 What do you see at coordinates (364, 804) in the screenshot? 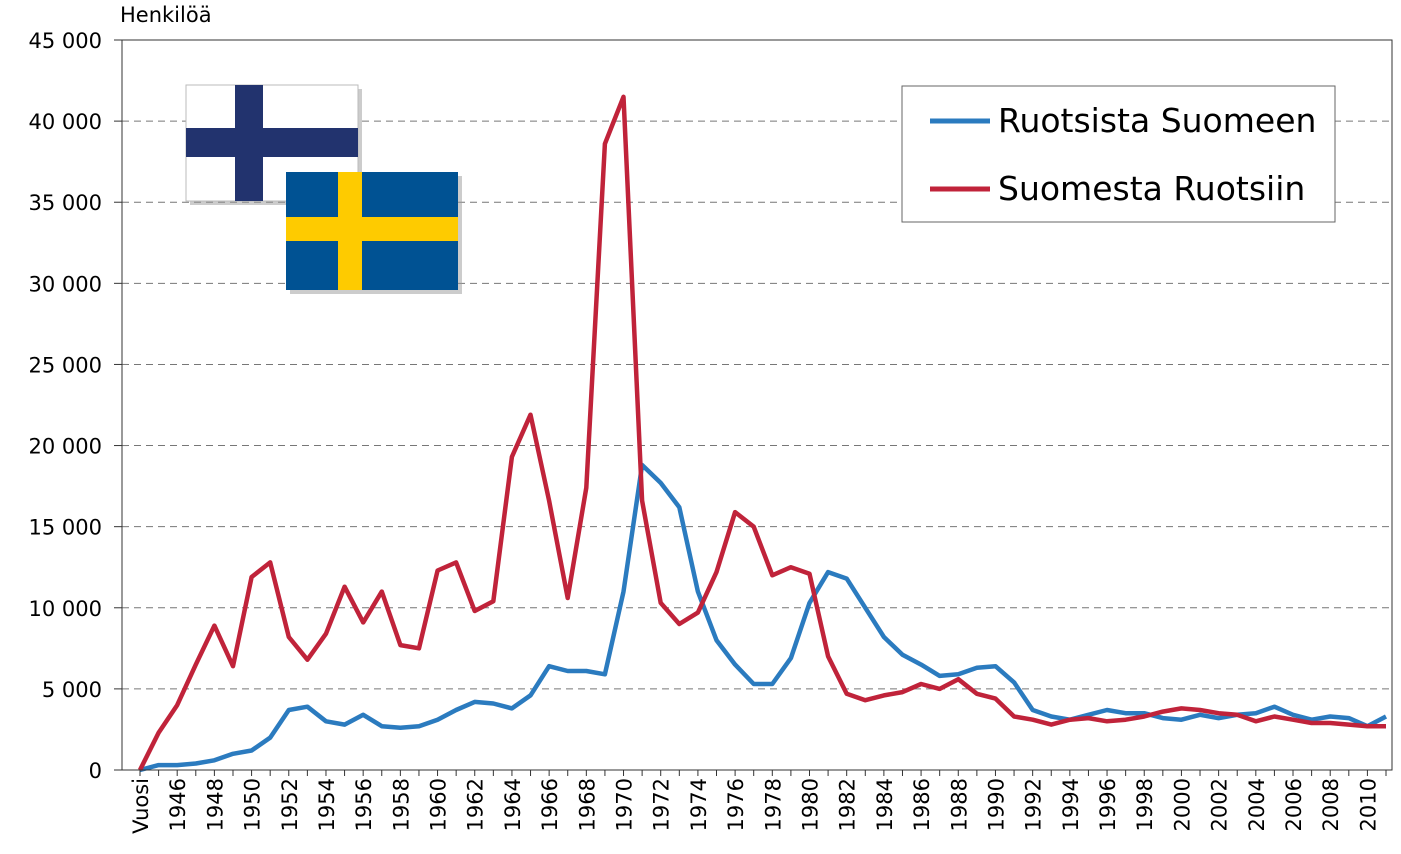
I see `x-tick-label: 1956` at bounding box center [364, 804].